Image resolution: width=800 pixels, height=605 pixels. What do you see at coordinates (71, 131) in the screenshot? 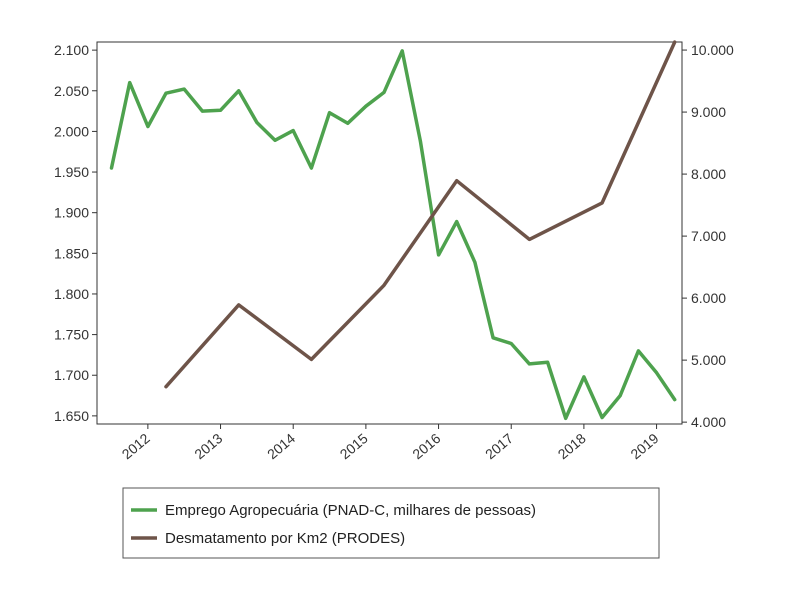
I see `left-y-tick-label: 2.000` at bounding box center [71, 131].